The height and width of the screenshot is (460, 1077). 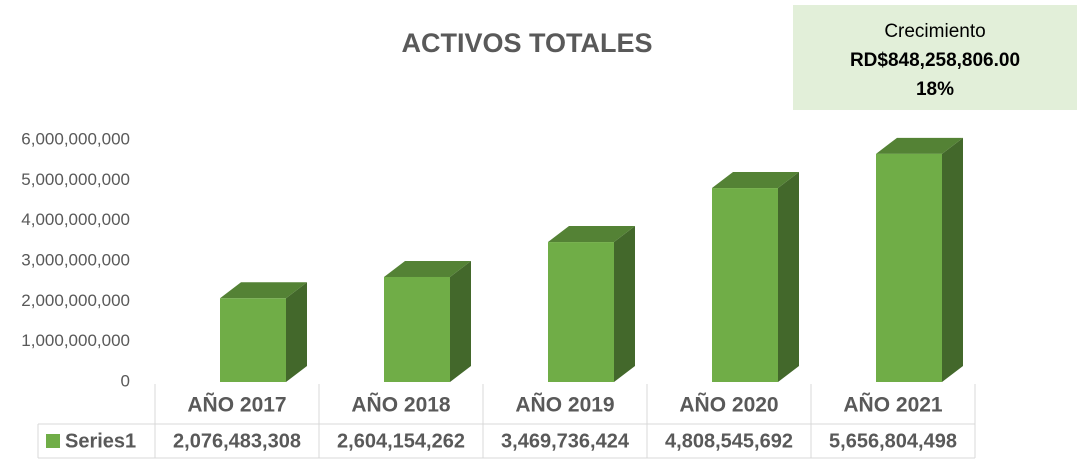 What do you see at coordinates (236, 405) in the screenshot?
I see `x-tick-label: AÑO 2017` at bounding box center [236, 405].